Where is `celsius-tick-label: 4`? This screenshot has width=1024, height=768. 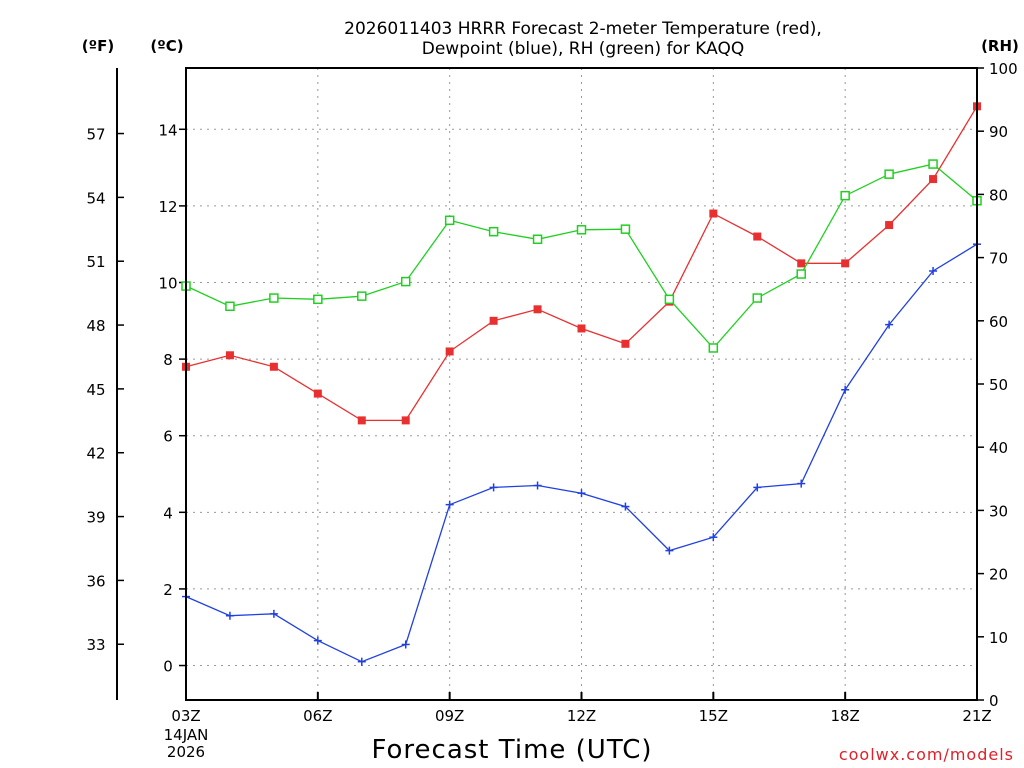
celsius-tick-label: 4 is located at coordinates (168, 513).